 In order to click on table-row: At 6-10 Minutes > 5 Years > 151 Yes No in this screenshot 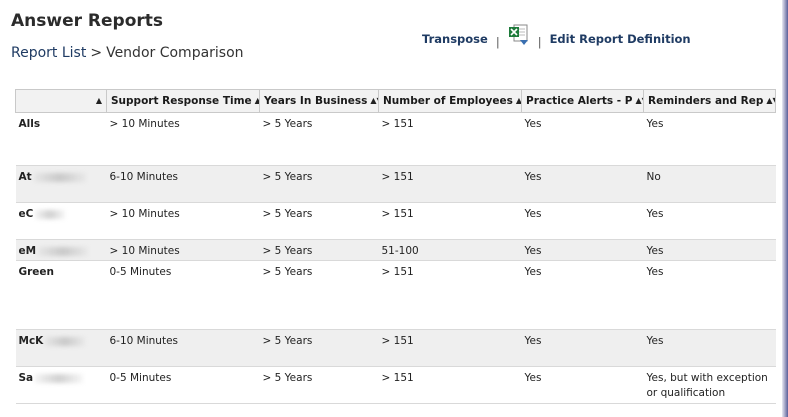, I will do `click(395, 184)`.